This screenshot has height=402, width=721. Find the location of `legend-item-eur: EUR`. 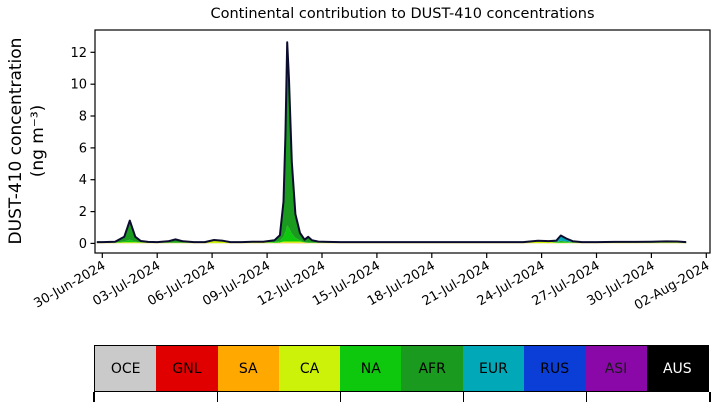

legend-item-eur: EUR is located at coordinates (493, 368).